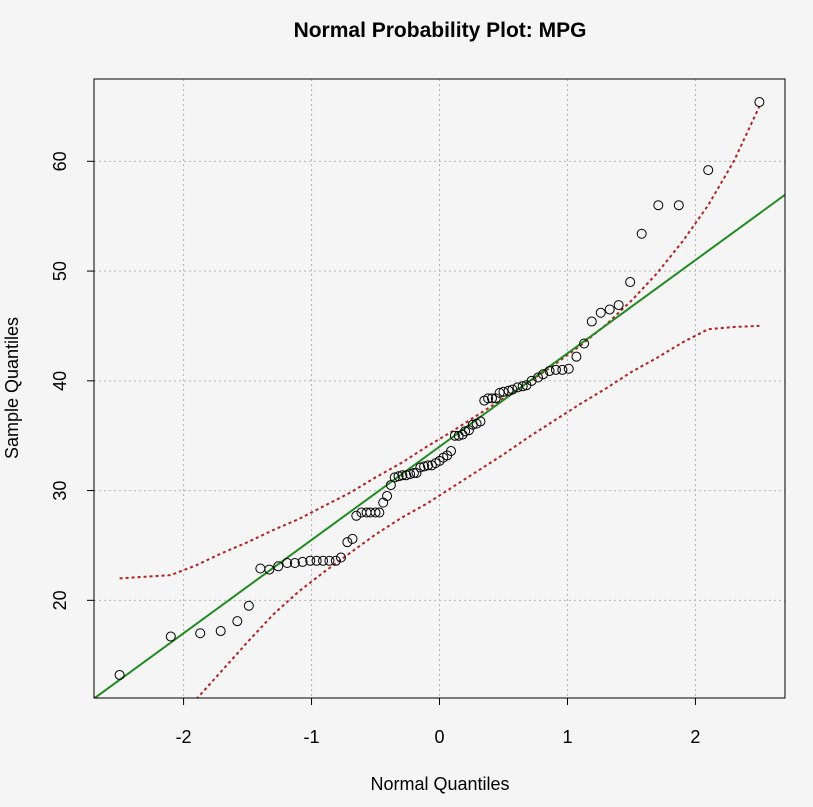 The width and height of the screenshot is (813, 807). I want to click on x-tick-label: 1, so click(567, 737).